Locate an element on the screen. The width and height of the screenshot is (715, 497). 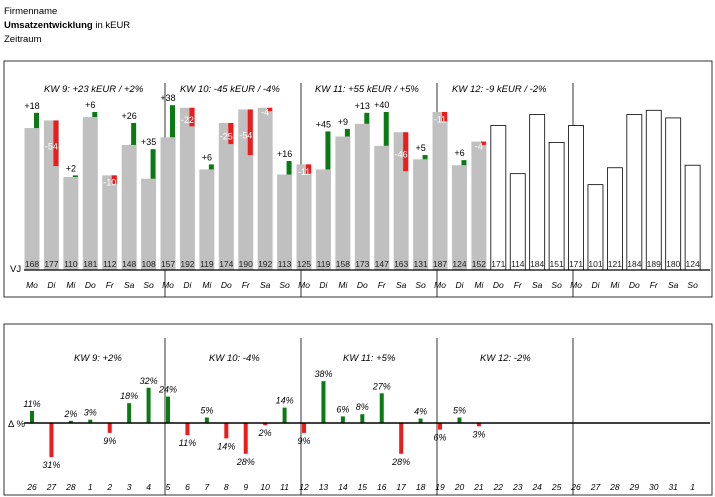
prior-year-value-label: 121 is located at coordinates (615, 264).